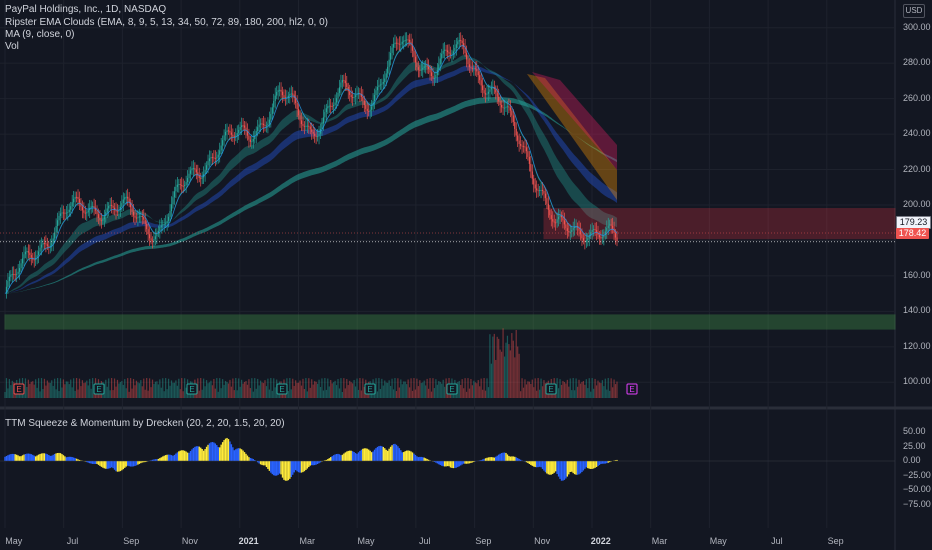  I want to click on currency-button: USD, so click(914, 11).